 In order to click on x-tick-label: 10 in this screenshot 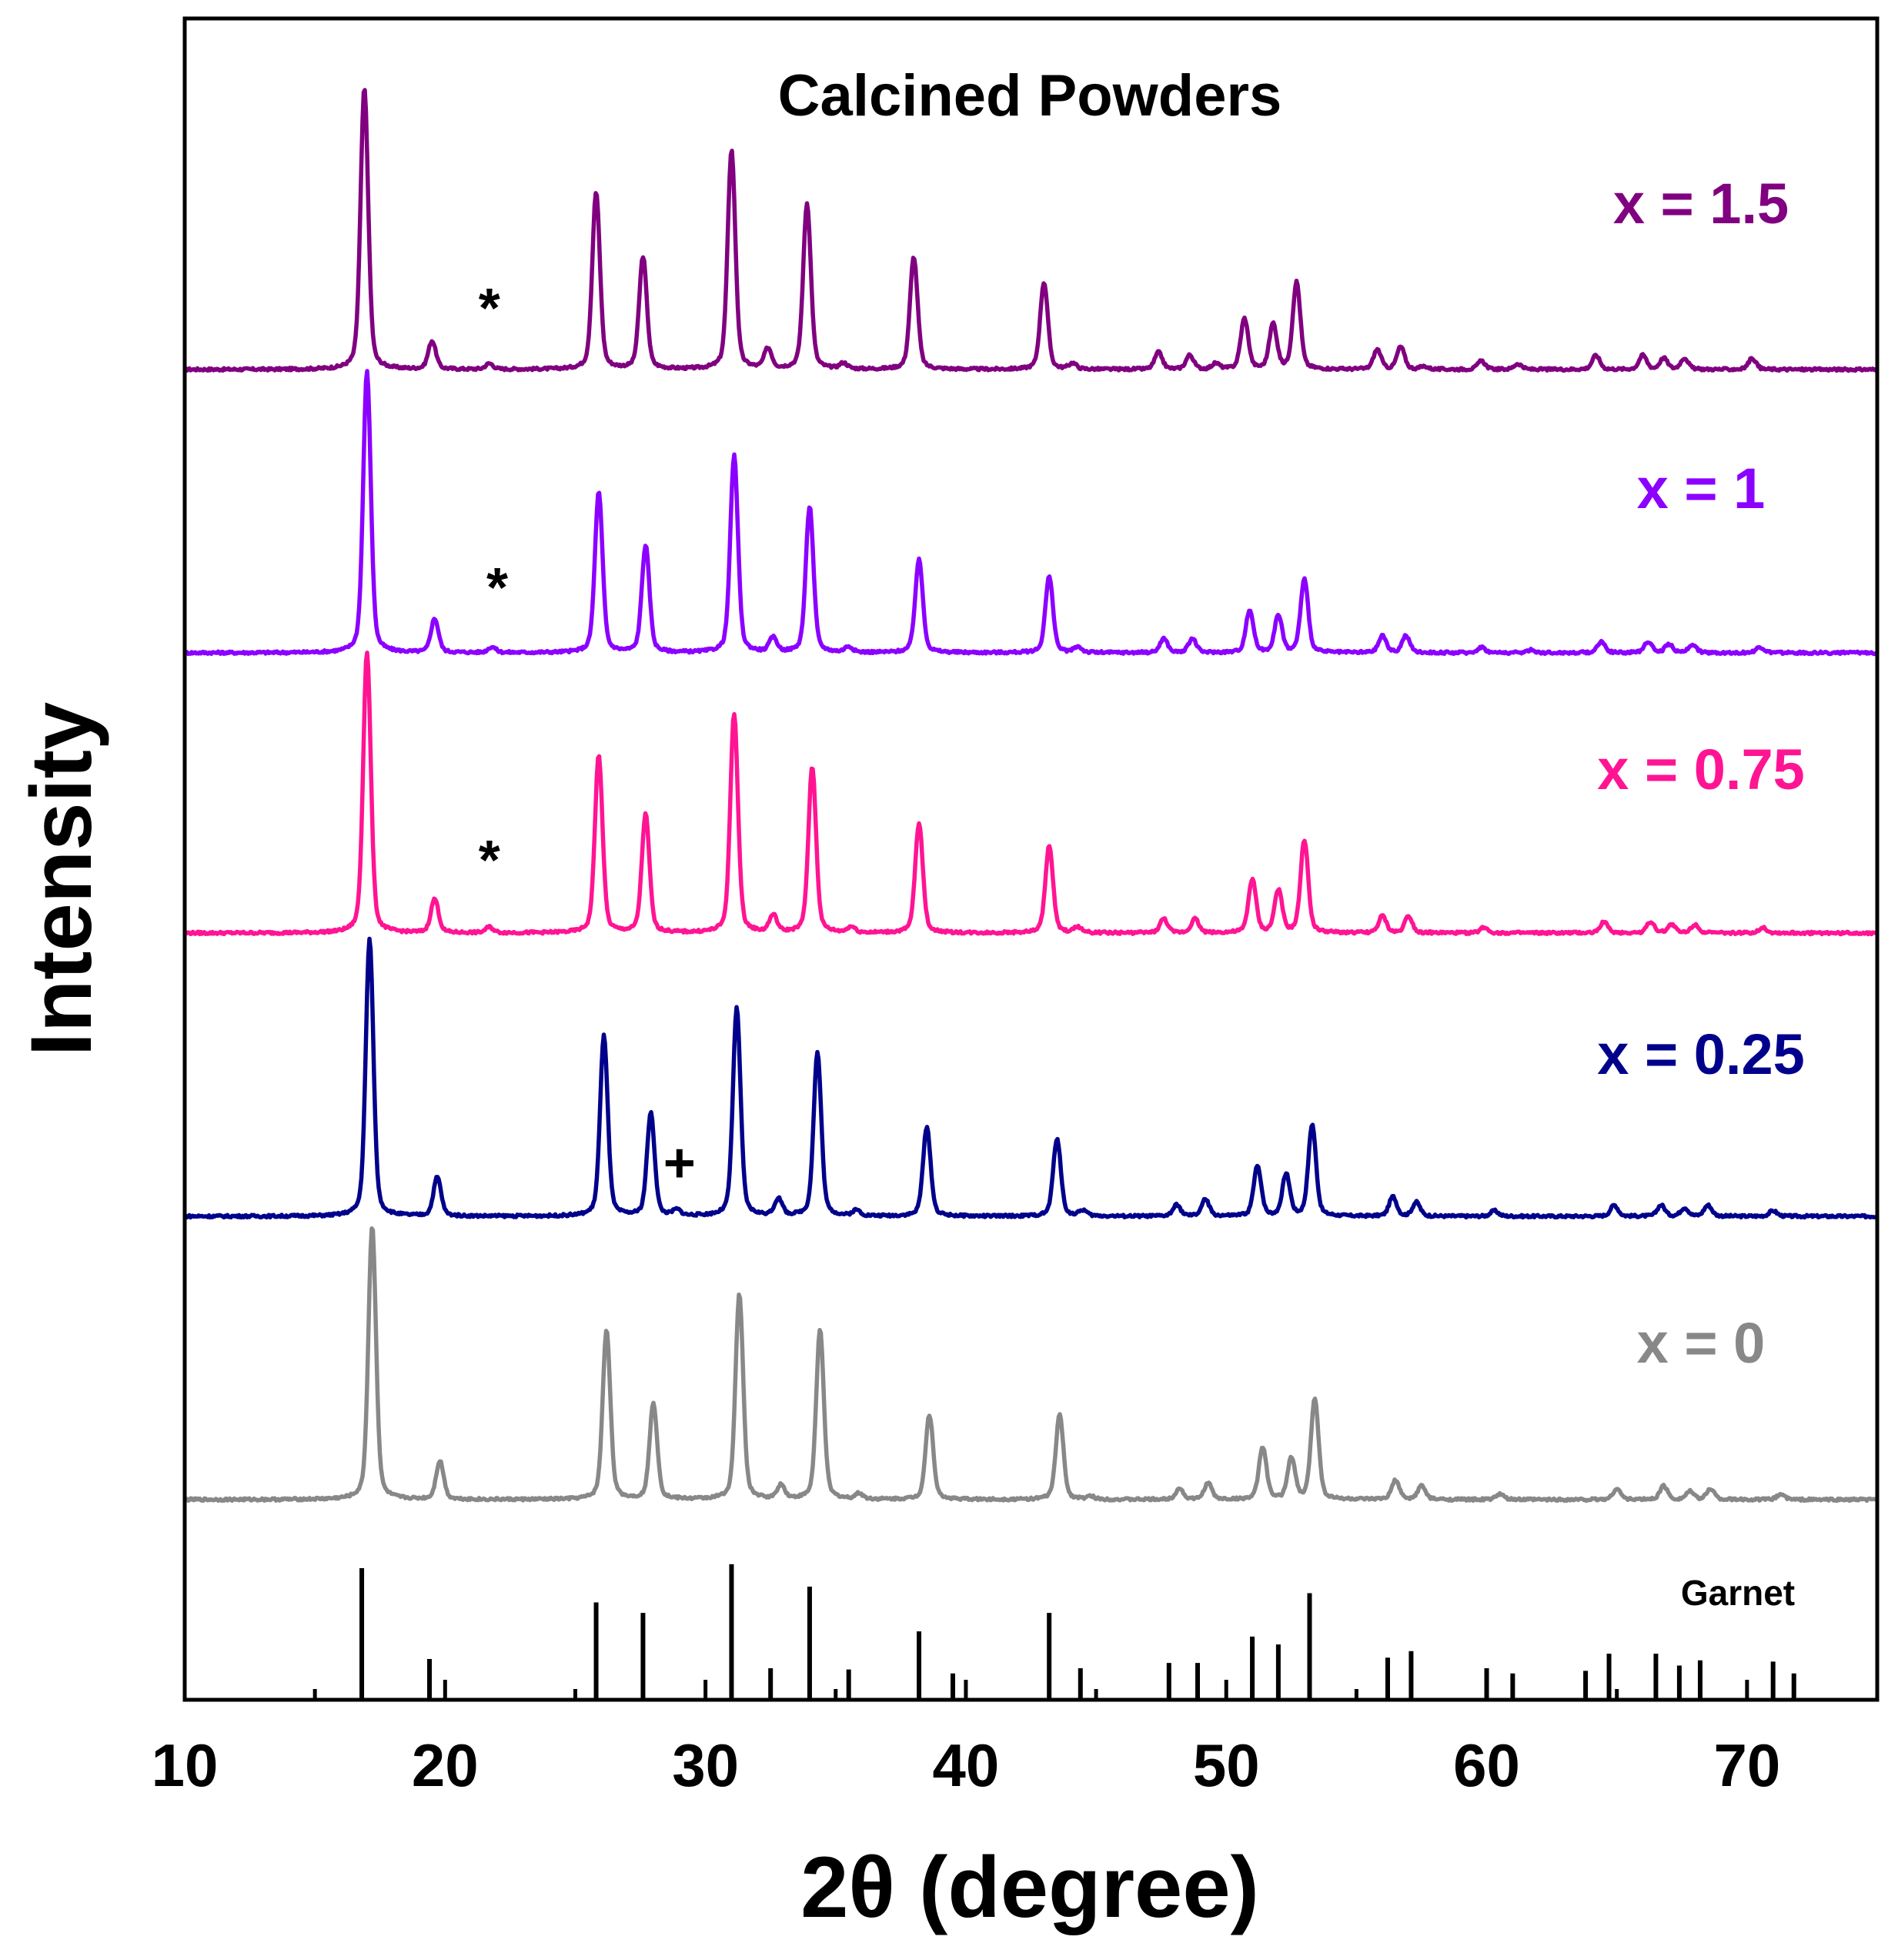, I will do `click(185, 1765)`.